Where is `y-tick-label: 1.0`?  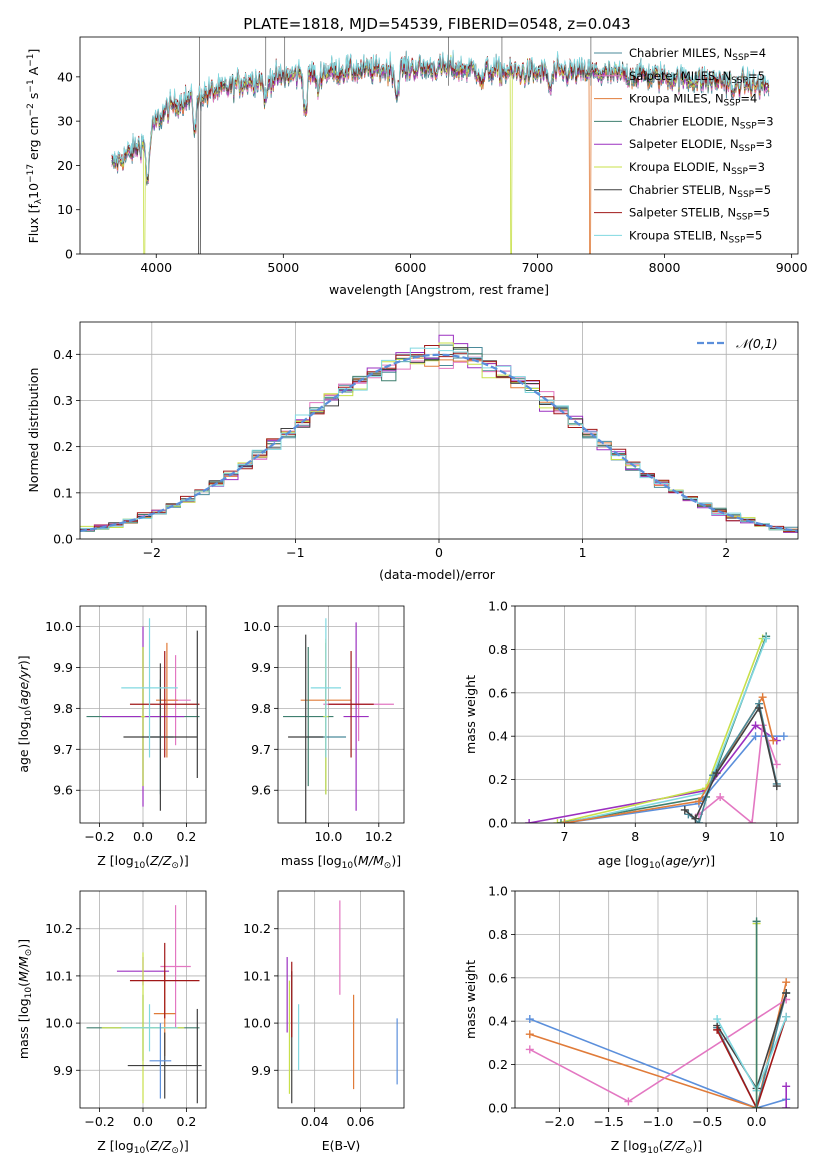 y-tick-label: 1.0 is located at coordinates (498, 891).